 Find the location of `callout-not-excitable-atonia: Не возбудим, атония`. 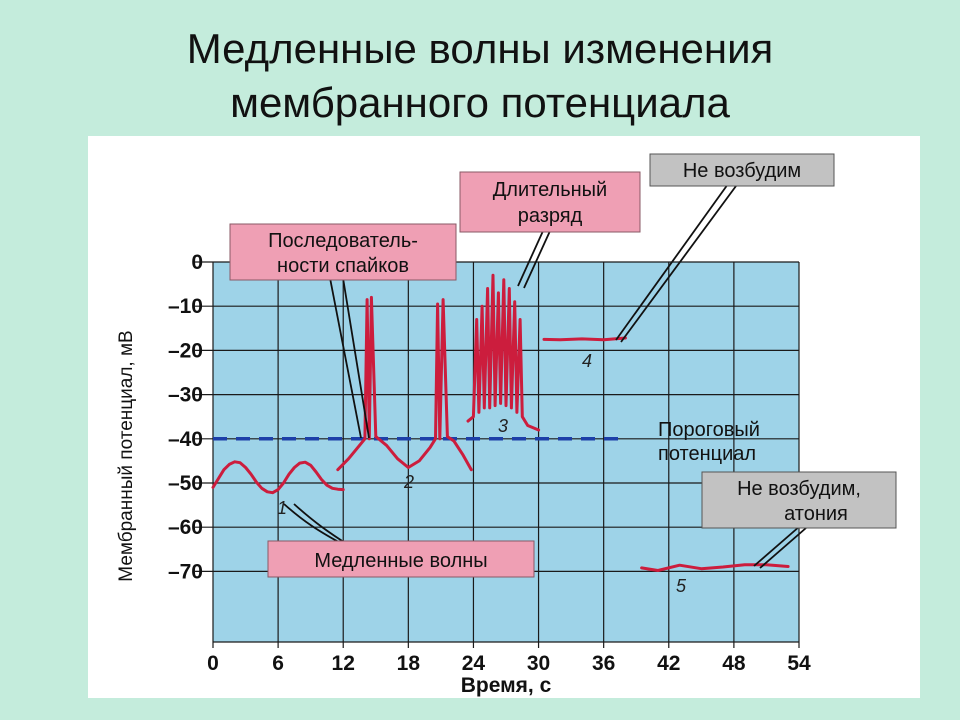

callout-not-excitable-atonia: Не возбудим, атония is located at coordinates (799, 500).